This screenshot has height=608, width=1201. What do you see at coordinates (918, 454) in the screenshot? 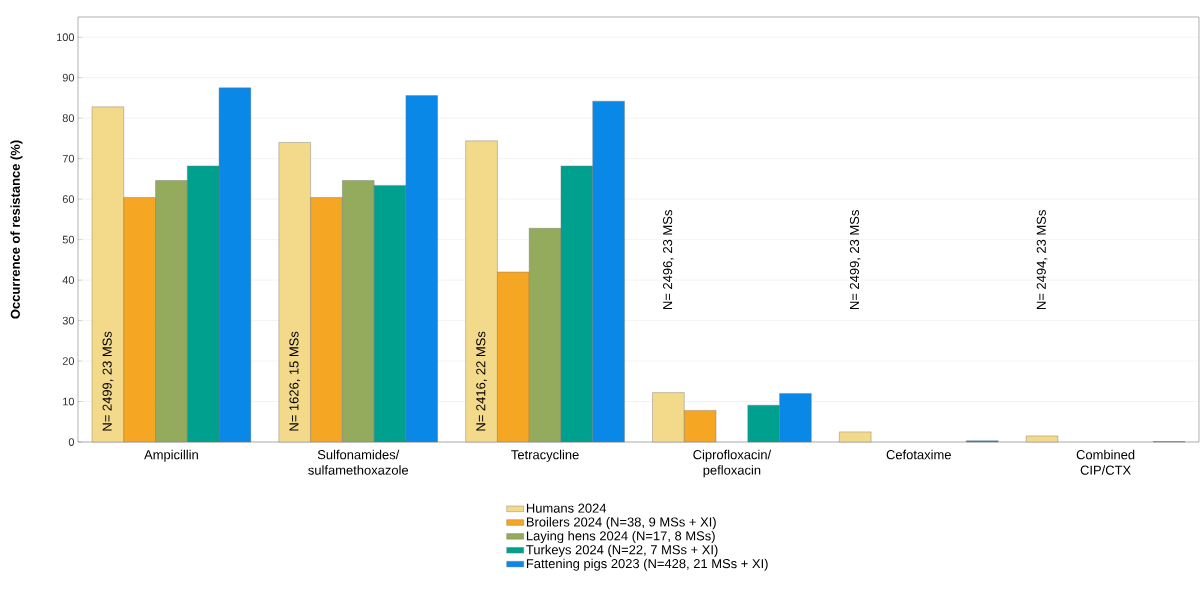
I see `x-tick-label: Cefotaxime` at bounding box center [918, 454].